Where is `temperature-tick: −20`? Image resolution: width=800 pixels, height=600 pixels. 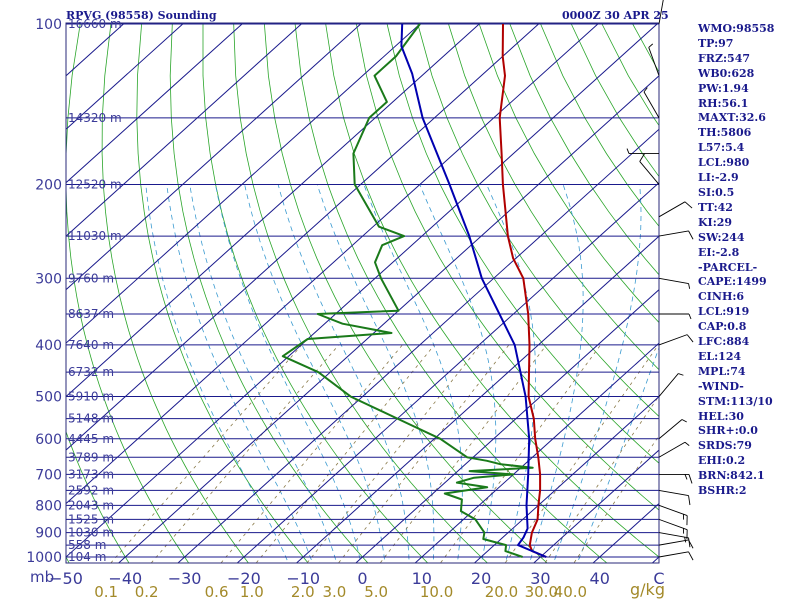
temperature-tick: −20 is located at coordinates (244, 578).